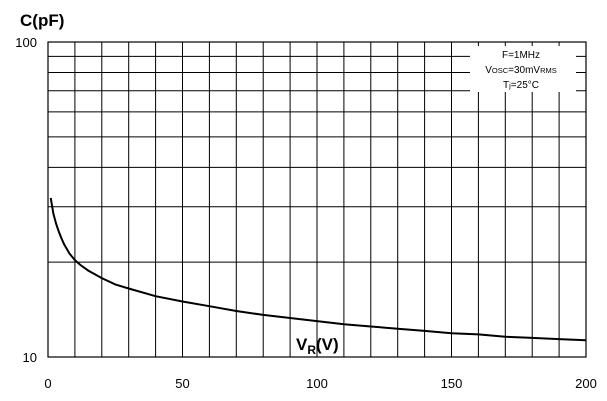  What do you see at coordinates (452, 383) in the screenshot?
I see `x-tick-label: 150` at bounding box center [452, 383].